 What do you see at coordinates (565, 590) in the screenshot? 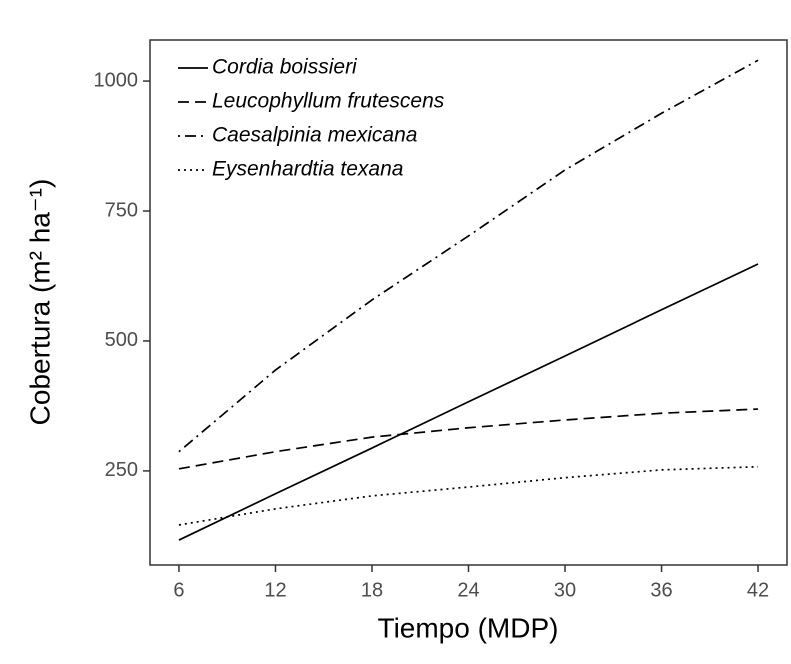
I see `x-tick-label: 30` at bounding box center [565, 590].